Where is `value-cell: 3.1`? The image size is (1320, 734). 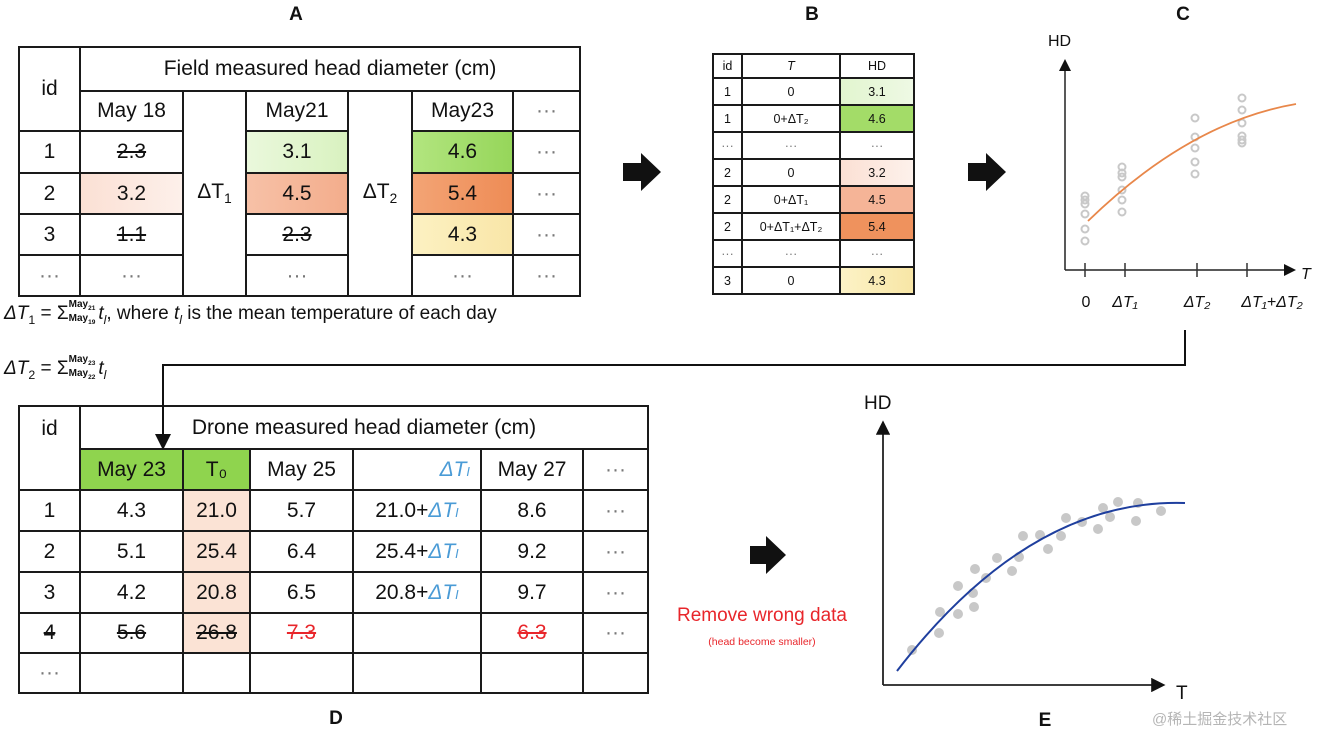 value-cell: 3.1 is located at coordinates (297, 152).